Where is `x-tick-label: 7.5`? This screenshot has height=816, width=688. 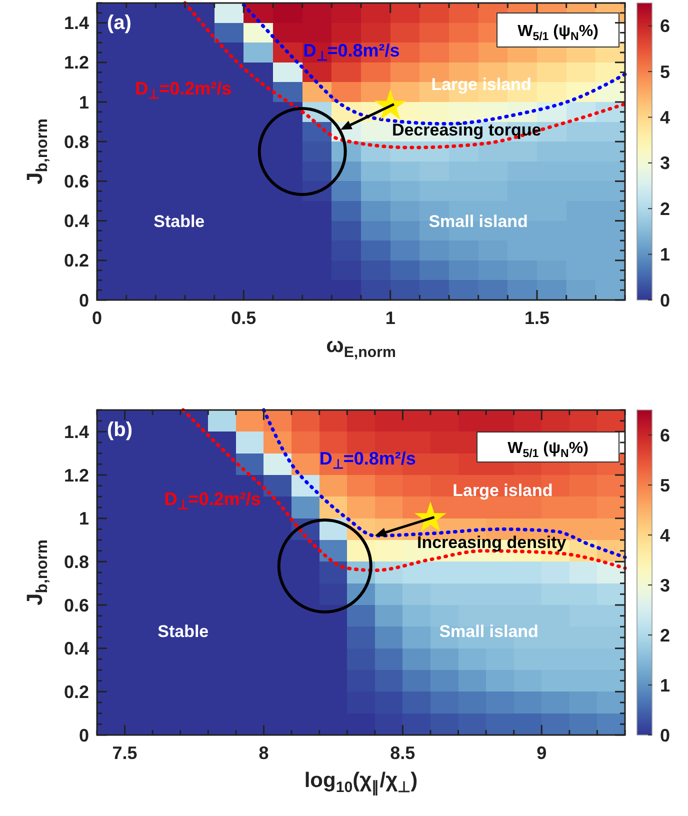 x-tick-label: 7.5 is located at coordinates (125, 753).